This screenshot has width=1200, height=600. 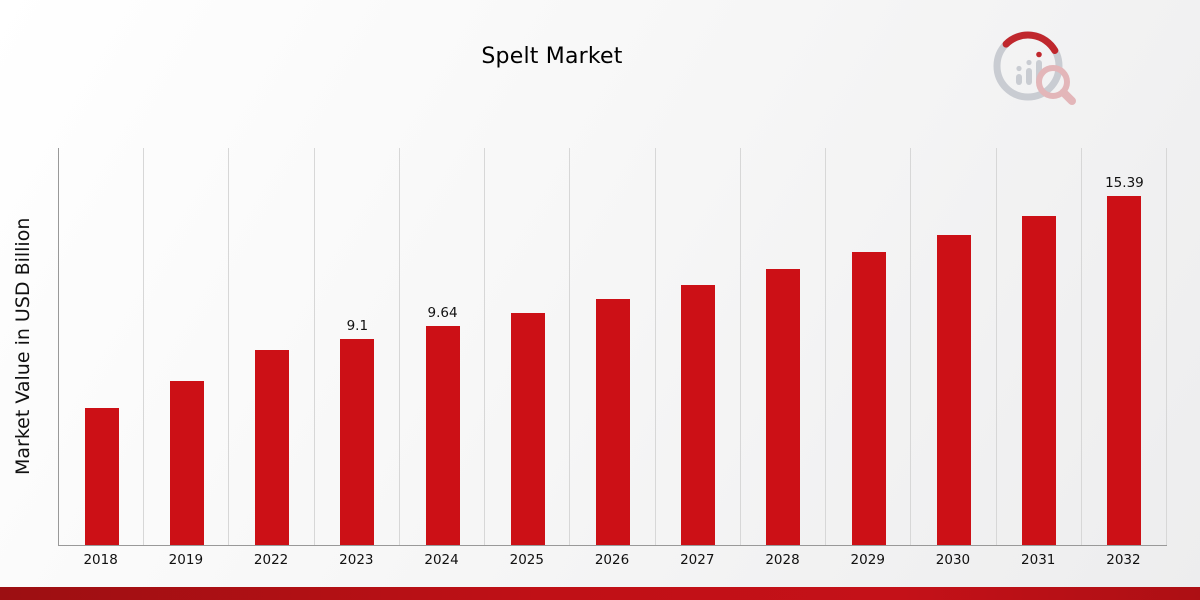 I want to click on bar-slot-2030, so click(x=953, y=346).